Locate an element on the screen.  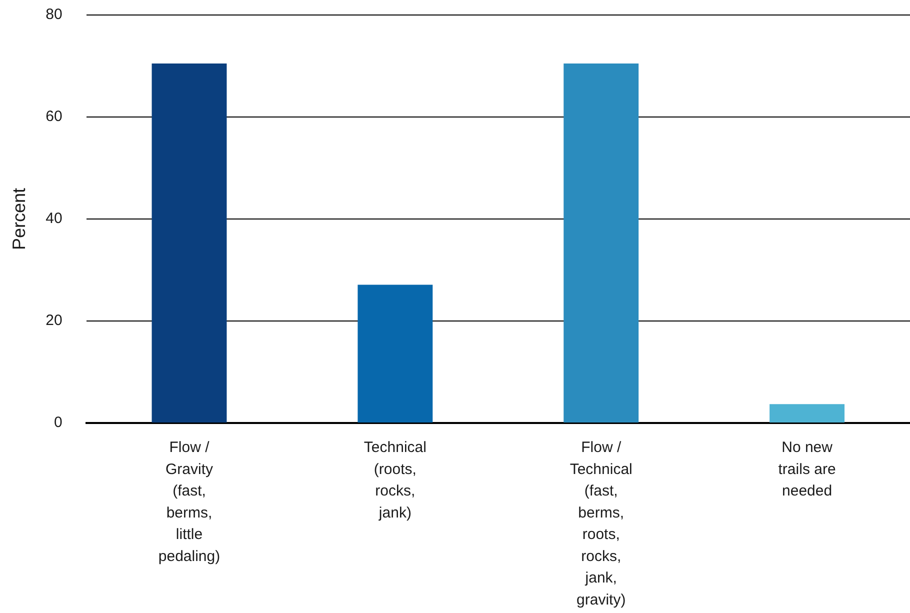
y-tick-label: 20 is located at coordinates (54, 321).